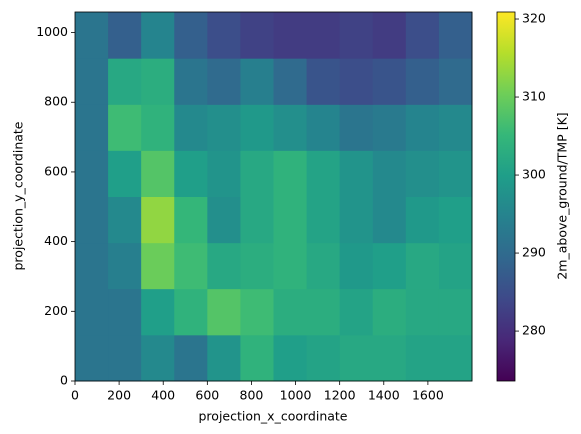  I want to click on colorbar-tick-label: 320, so click(534, 18).